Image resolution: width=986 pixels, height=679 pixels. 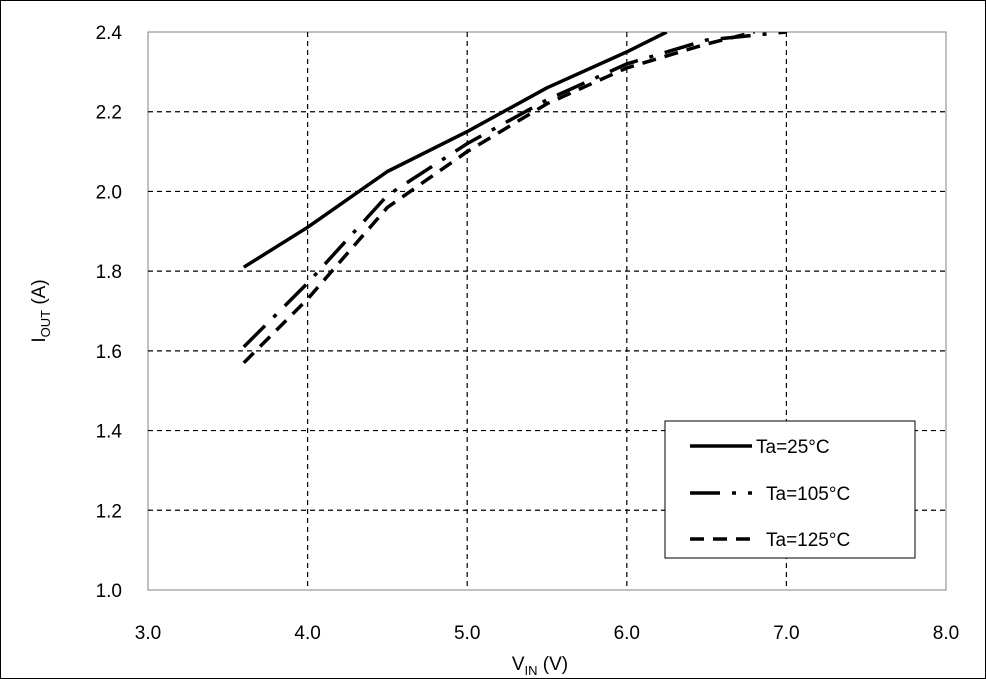 I want to click on x-tick-label: 8.0, so click(x=946, y=633).